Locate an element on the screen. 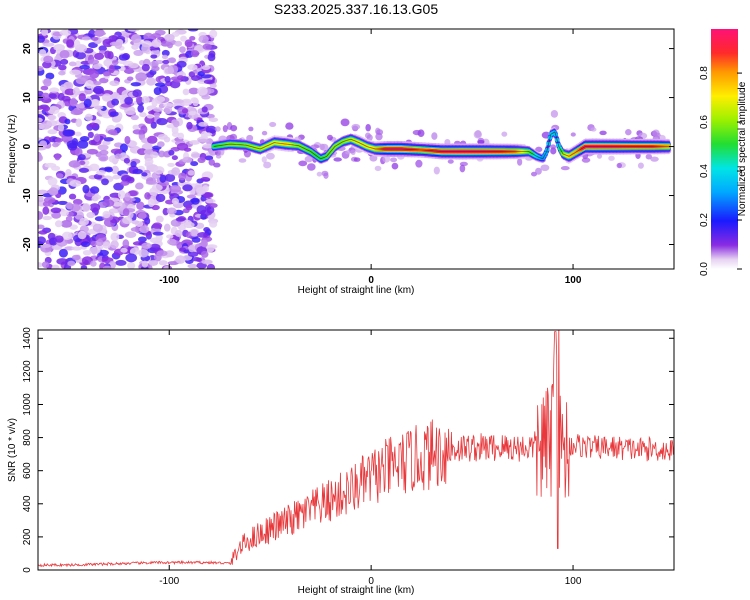  spectrogram-y-tick-label: -20 is located at coordinates (27, 244).